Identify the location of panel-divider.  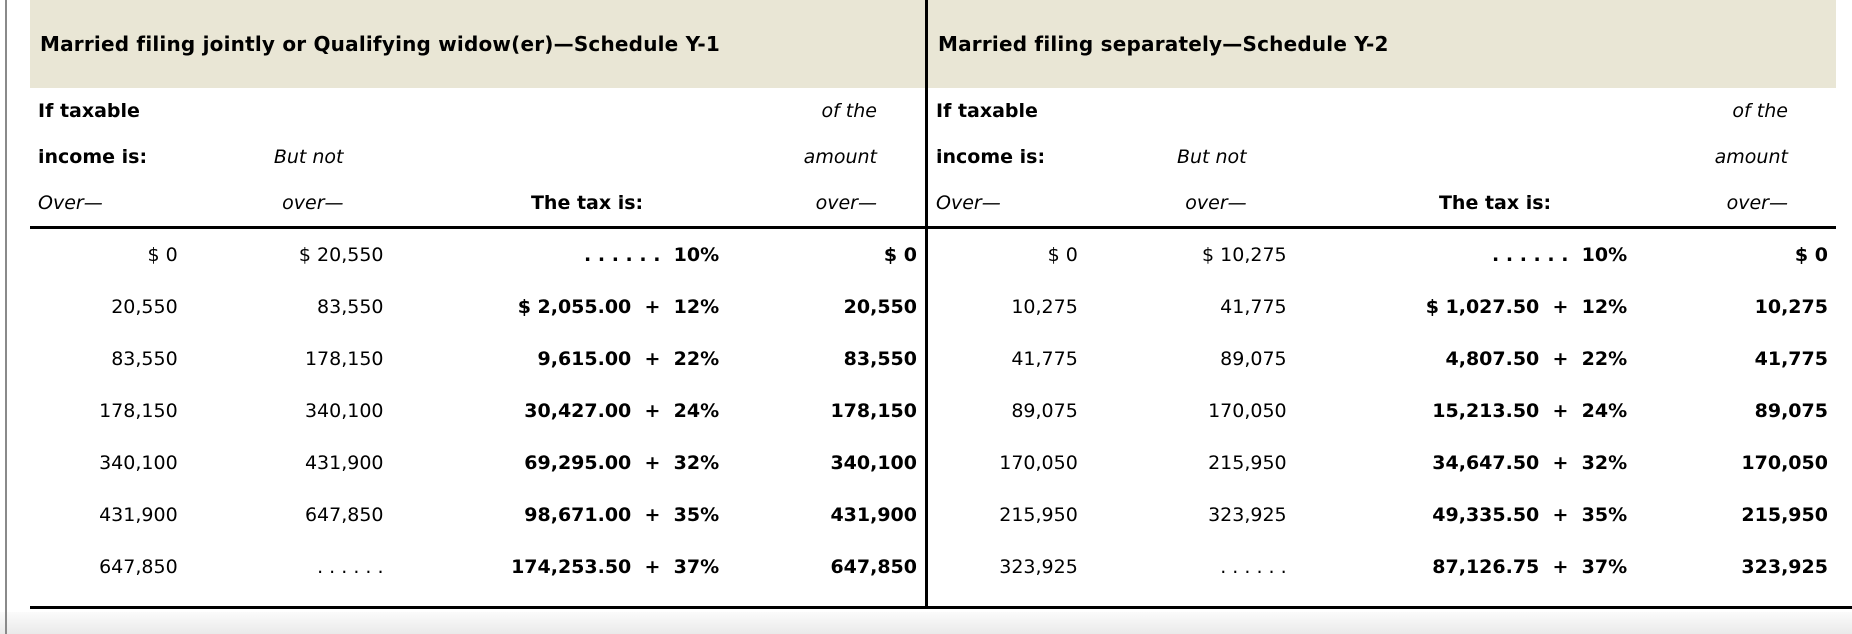
(926, 304).